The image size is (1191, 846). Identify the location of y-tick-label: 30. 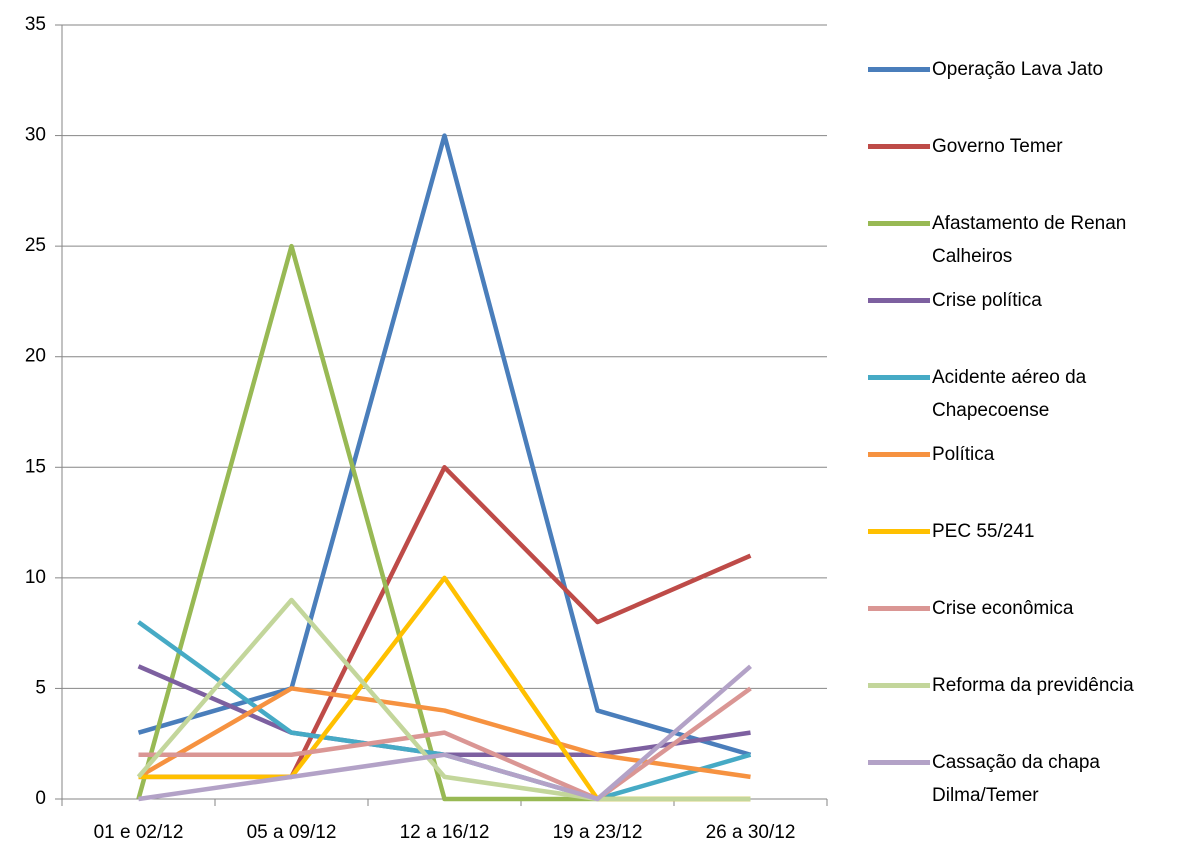
(35, 135).